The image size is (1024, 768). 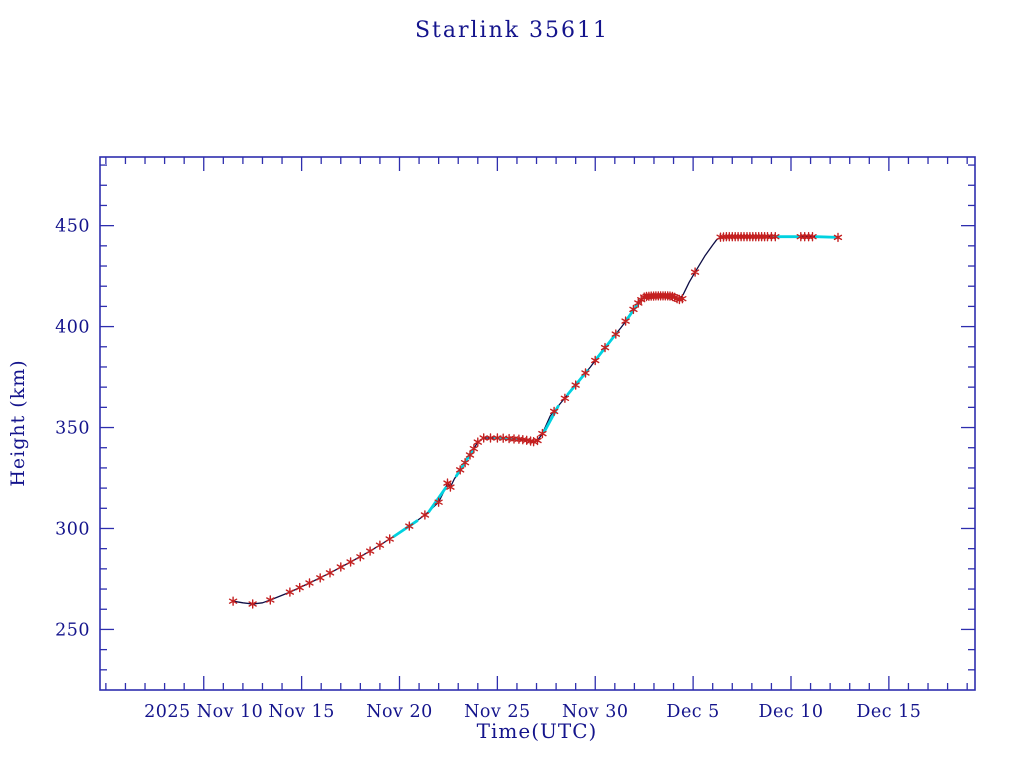 I want to click on y-tick-label: 250, so click(x=72, y=630).